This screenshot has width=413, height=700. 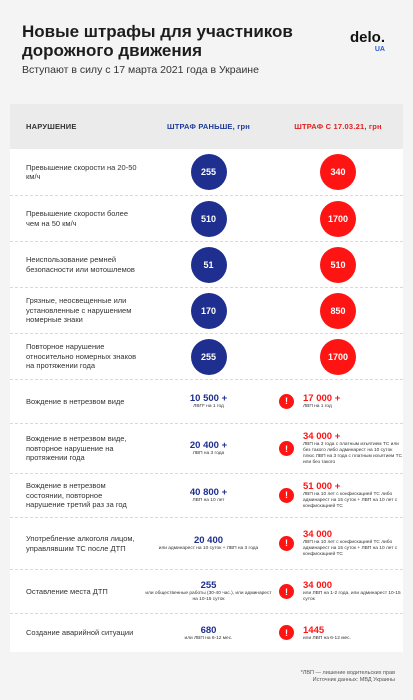 What do you see at coordinates (338, 310) in the screenshot?
I see `fine-after-badge: 850` at bounding box center [338, 310].